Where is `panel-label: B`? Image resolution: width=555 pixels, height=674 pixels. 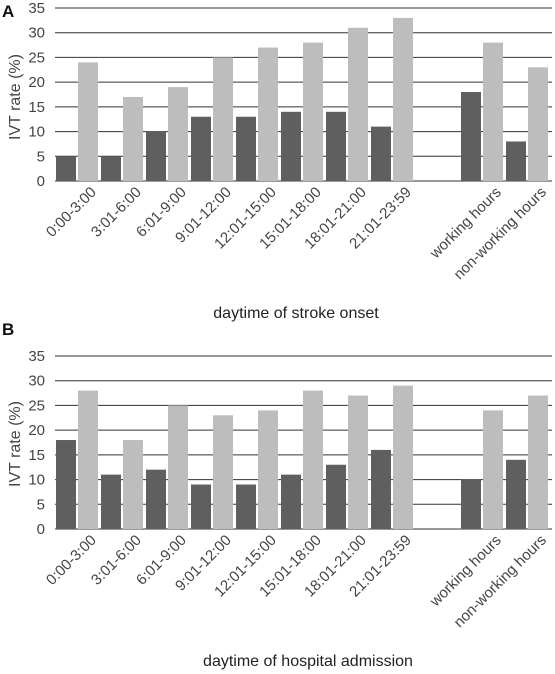
panel-label: B is located at coordinates (8, 329).